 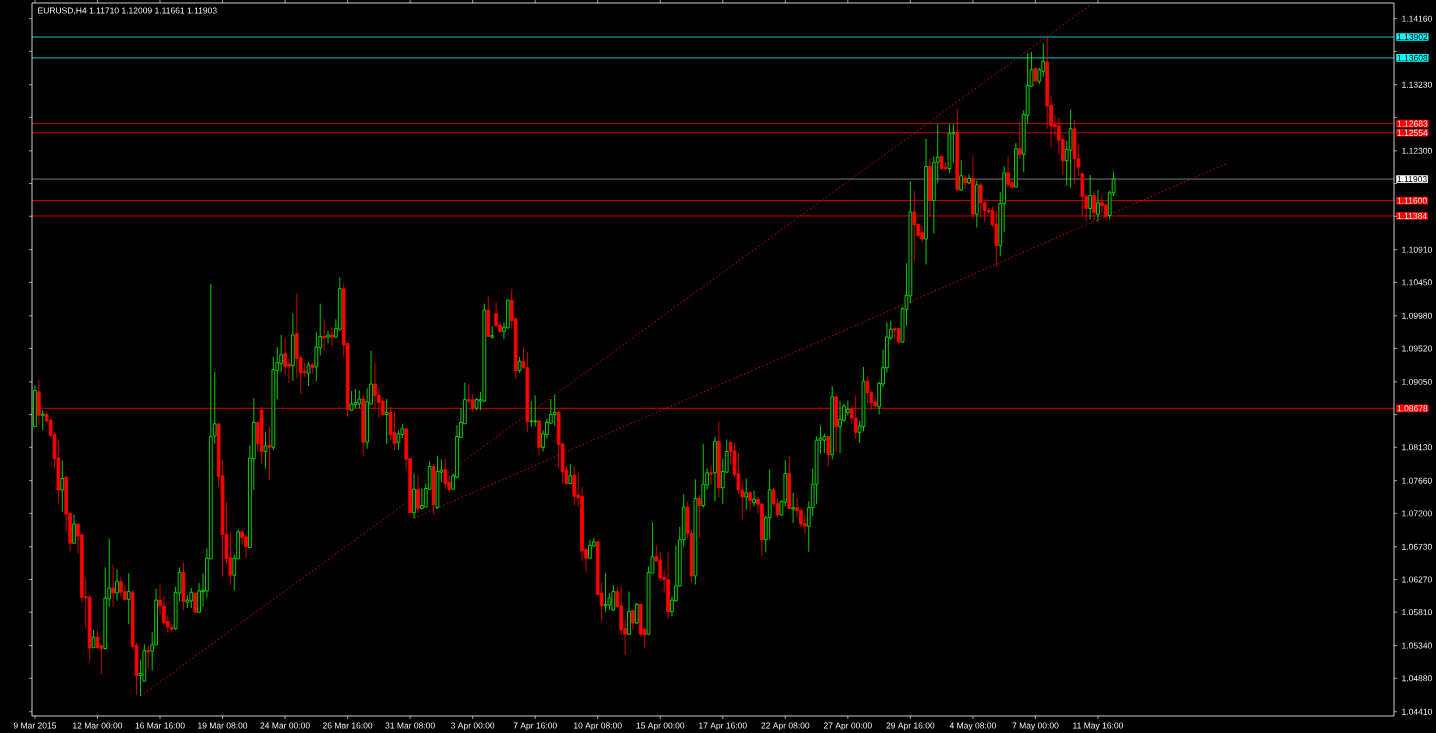 What do you see at coordinates (410, 725) in the screenshot?
I see `x-tick-label: 31 Mar 08:00` at bounding box center [410, 725].